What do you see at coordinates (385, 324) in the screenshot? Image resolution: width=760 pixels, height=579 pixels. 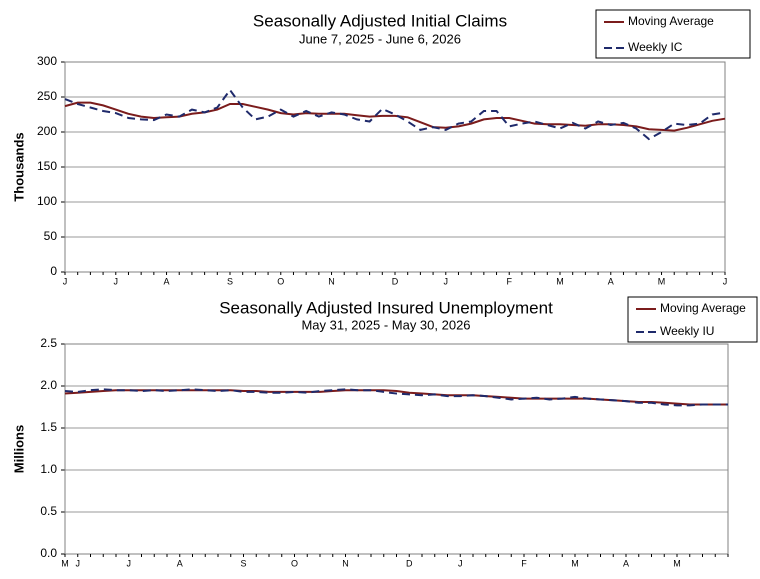 I see `chart-subtitle: May 31, 2025 - May 30, 2026` at bounding box center [385, 324].